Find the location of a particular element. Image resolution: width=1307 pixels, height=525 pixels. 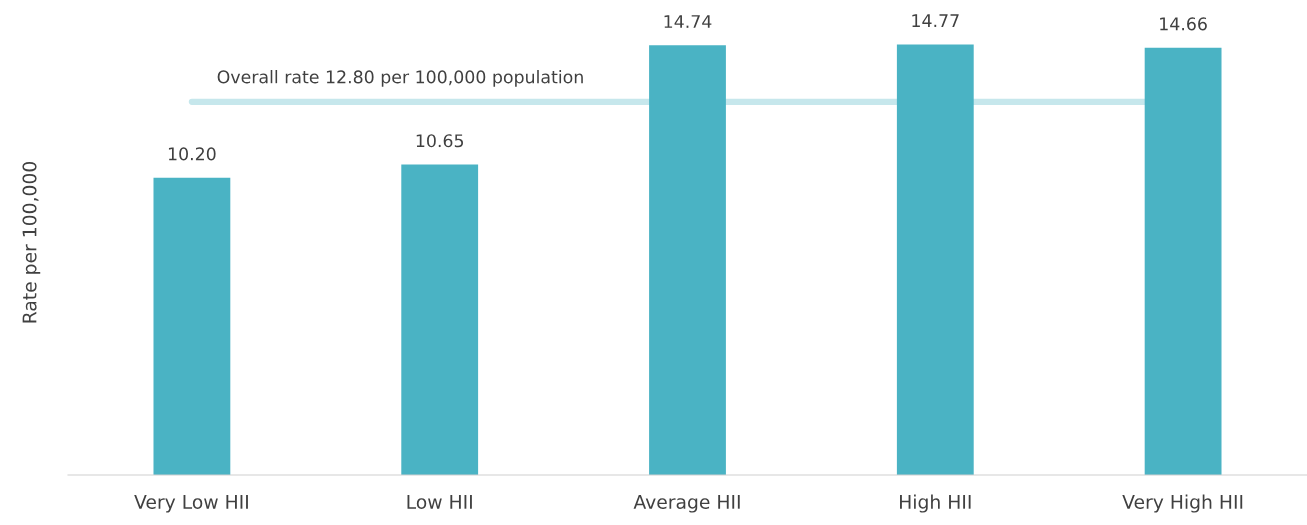

data-label: 10.20 is located at coordinates (192, 154).